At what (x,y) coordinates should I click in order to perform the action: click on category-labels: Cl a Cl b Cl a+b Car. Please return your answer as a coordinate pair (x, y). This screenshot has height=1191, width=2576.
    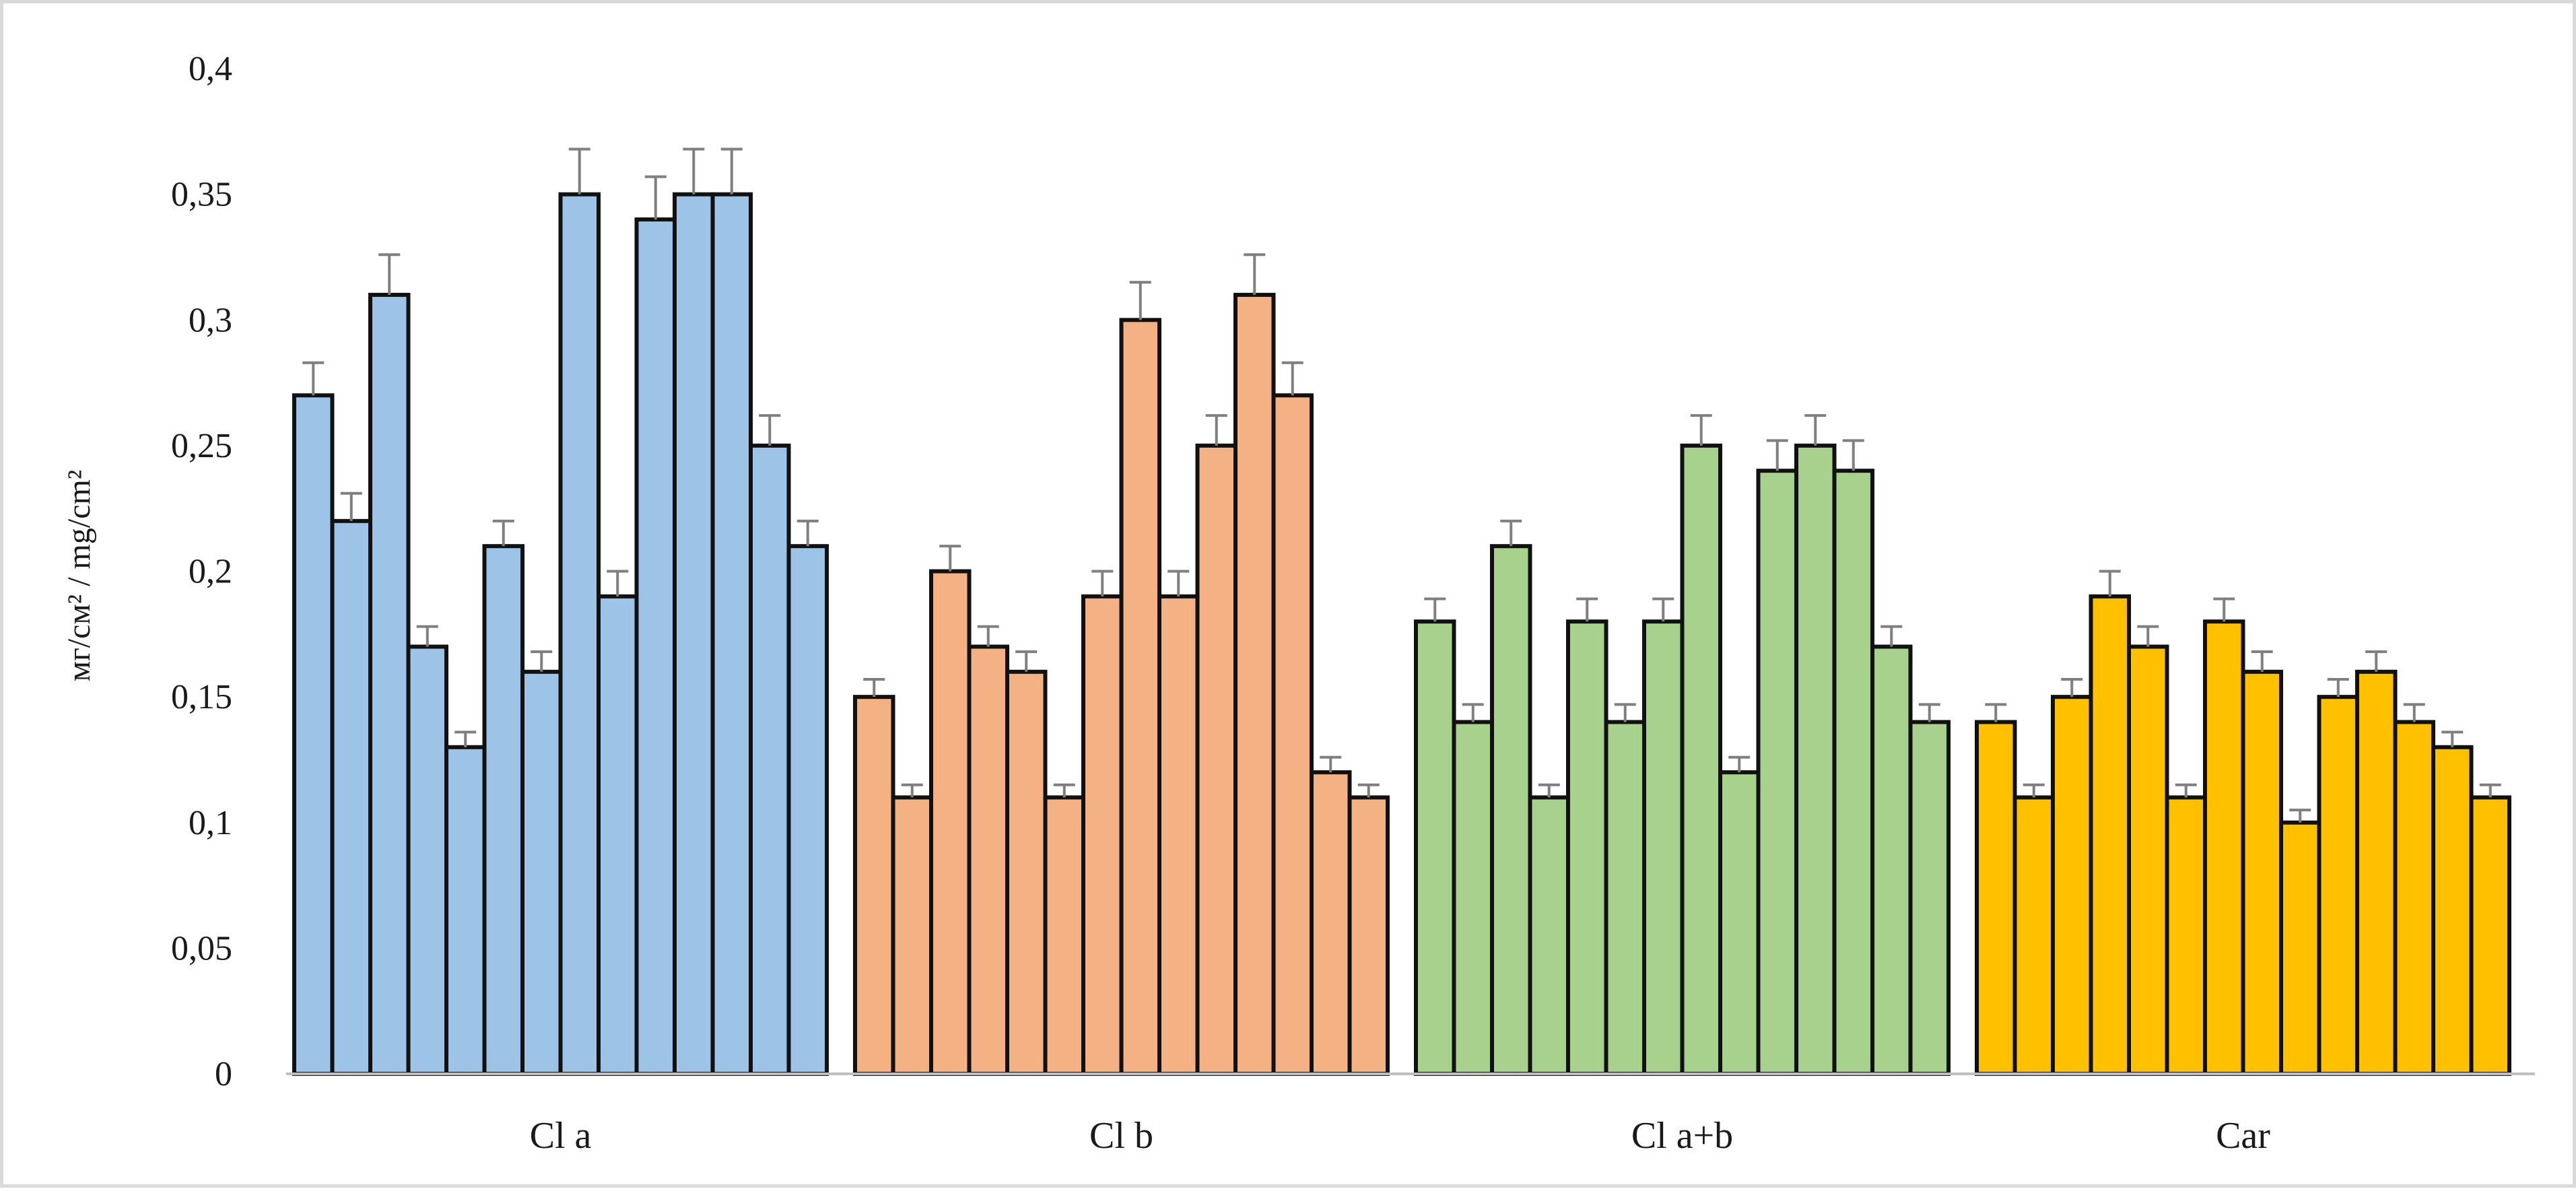
    Looking at the image, I should click on (1400, 1136).